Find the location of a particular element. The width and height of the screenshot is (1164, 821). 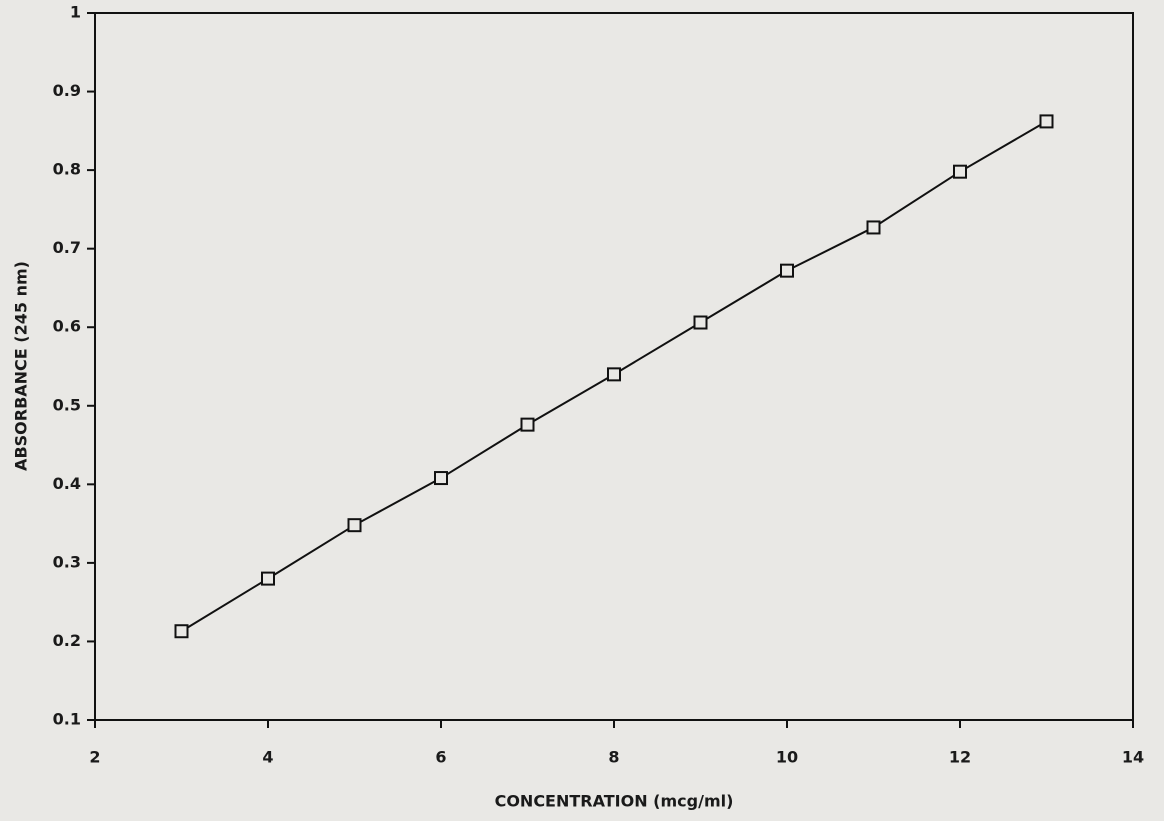

y-tick-label: 0.4 is located at coordinates (67, 483).